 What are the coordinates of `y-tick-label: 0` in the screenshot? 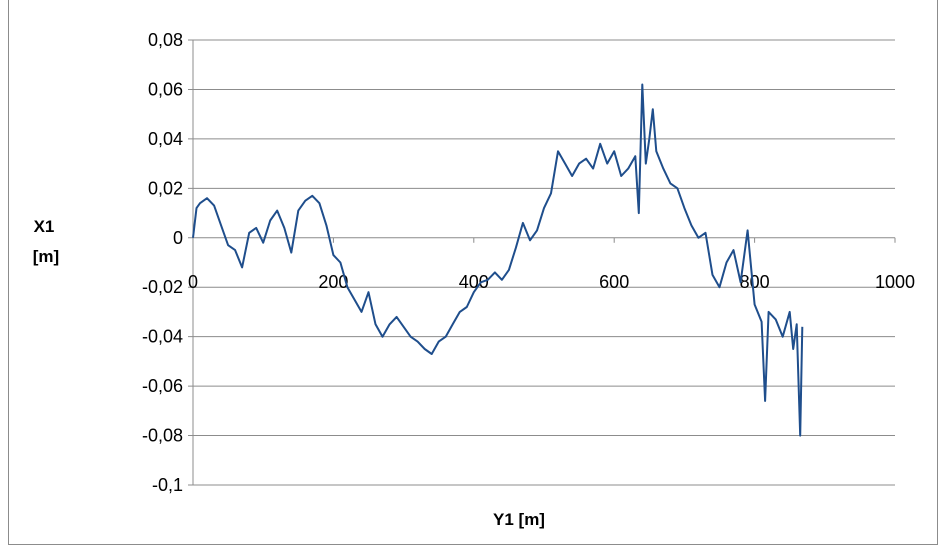 It's located at (178, 238).